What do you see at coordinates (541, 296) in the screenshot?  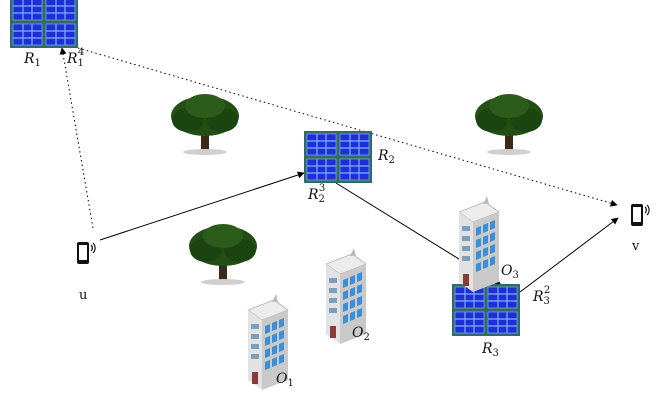 I see `label-r3-2: R32` at bounding box center [541, 296].